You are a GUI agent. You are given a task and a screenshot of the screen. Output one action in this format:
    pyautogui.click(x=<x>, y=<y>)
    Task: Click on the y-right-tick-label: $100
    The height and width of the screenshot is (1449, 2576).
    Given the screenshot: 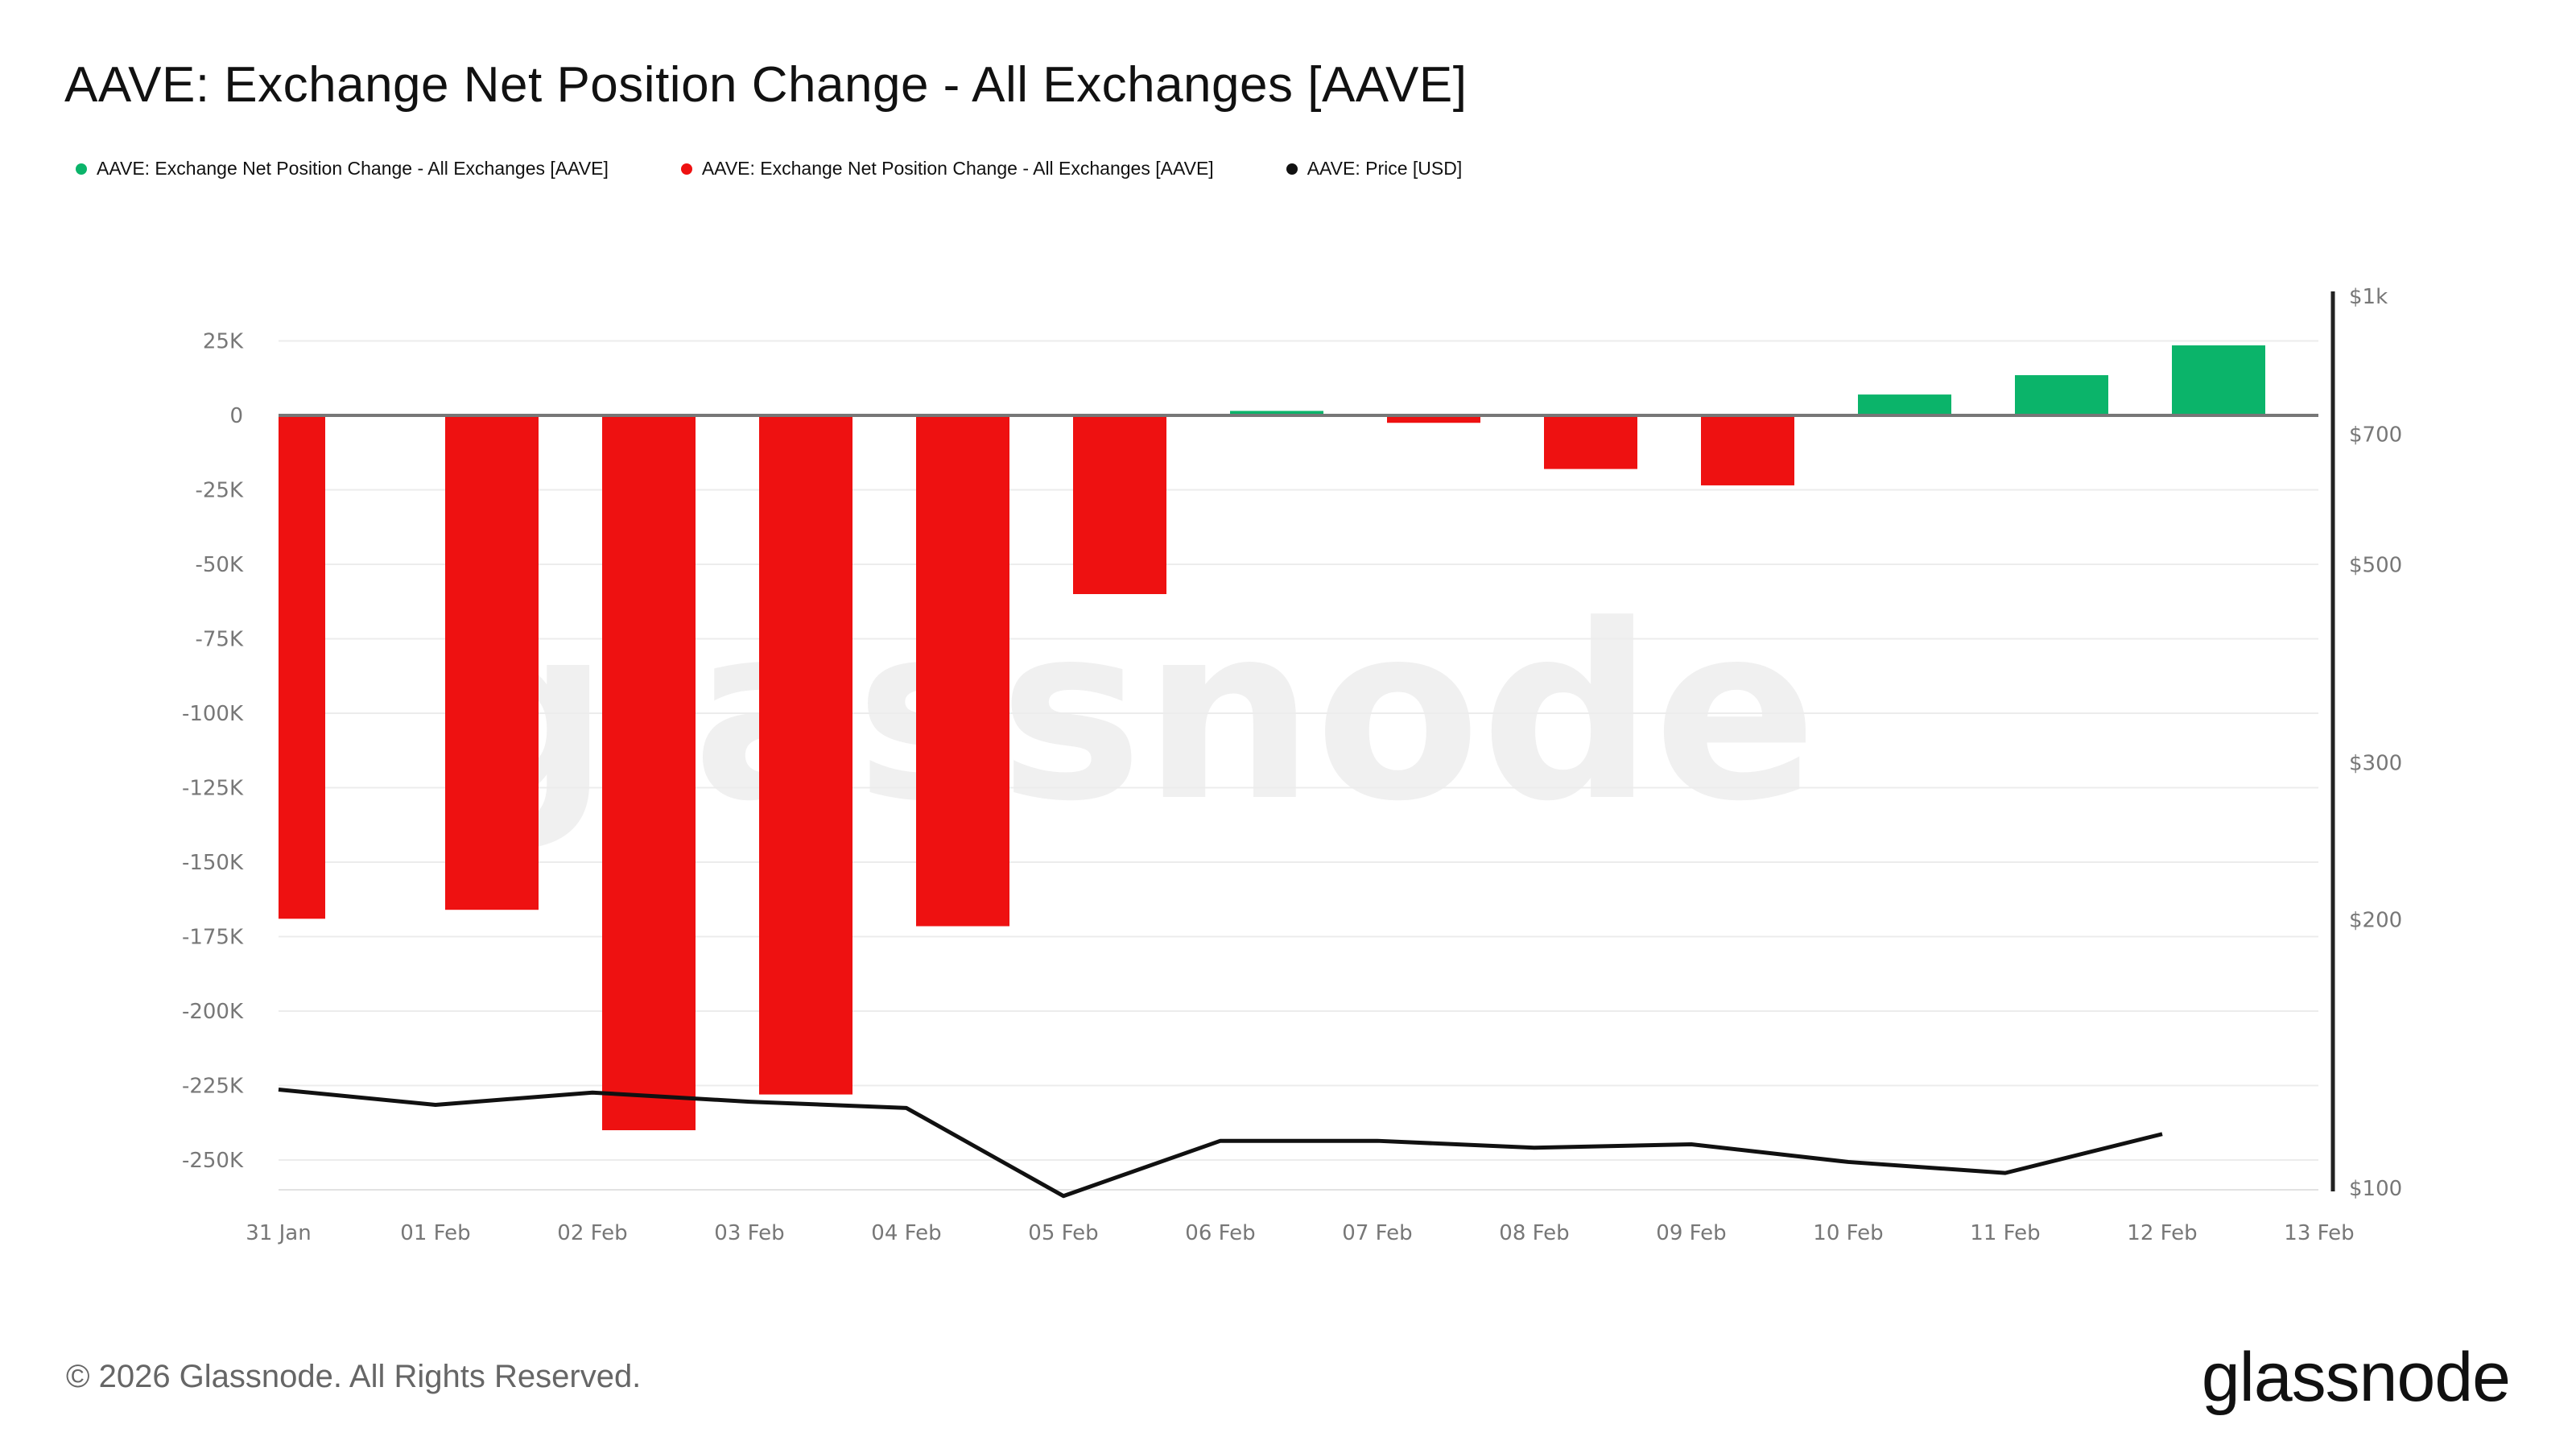 What is the action you would take?
    pyautogui.click(x=2375, y=1189)
    